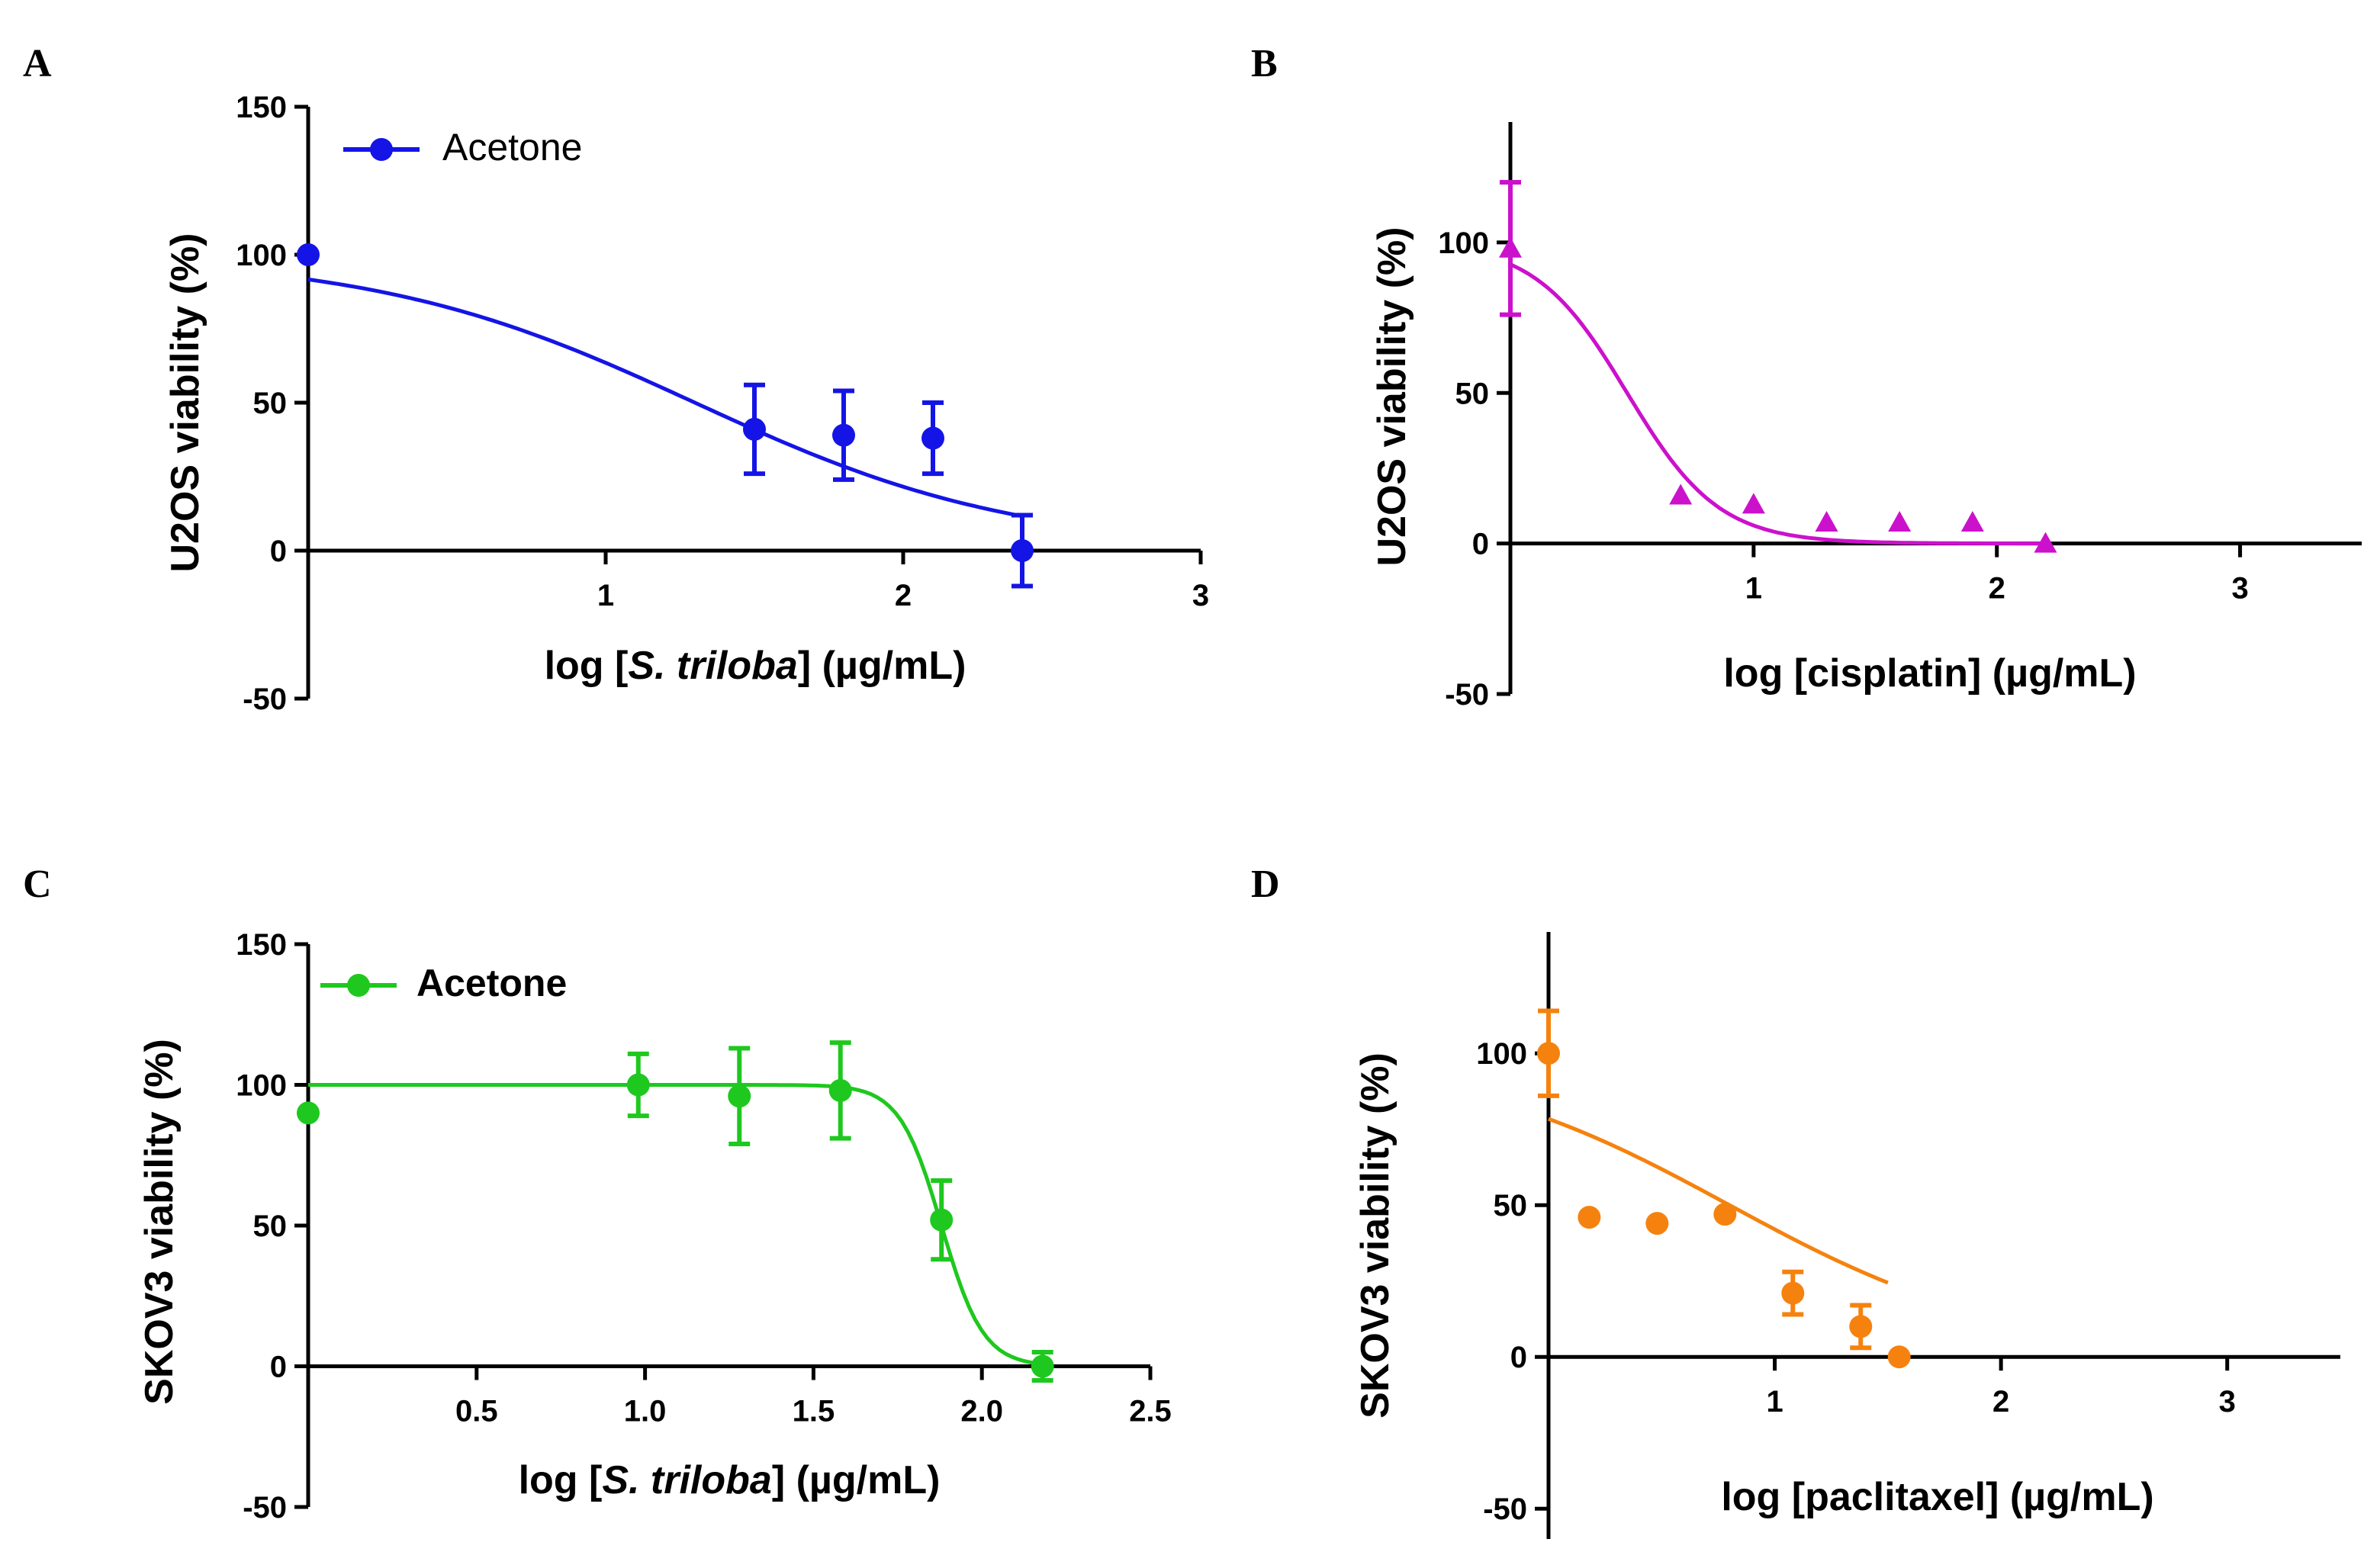 This screenshot has width=2380, height=1568. What do you see at coordinates (981, 1411) in the screenshot?
I see `x-tick-label: 2.0` at bounding box center [981, 1411].